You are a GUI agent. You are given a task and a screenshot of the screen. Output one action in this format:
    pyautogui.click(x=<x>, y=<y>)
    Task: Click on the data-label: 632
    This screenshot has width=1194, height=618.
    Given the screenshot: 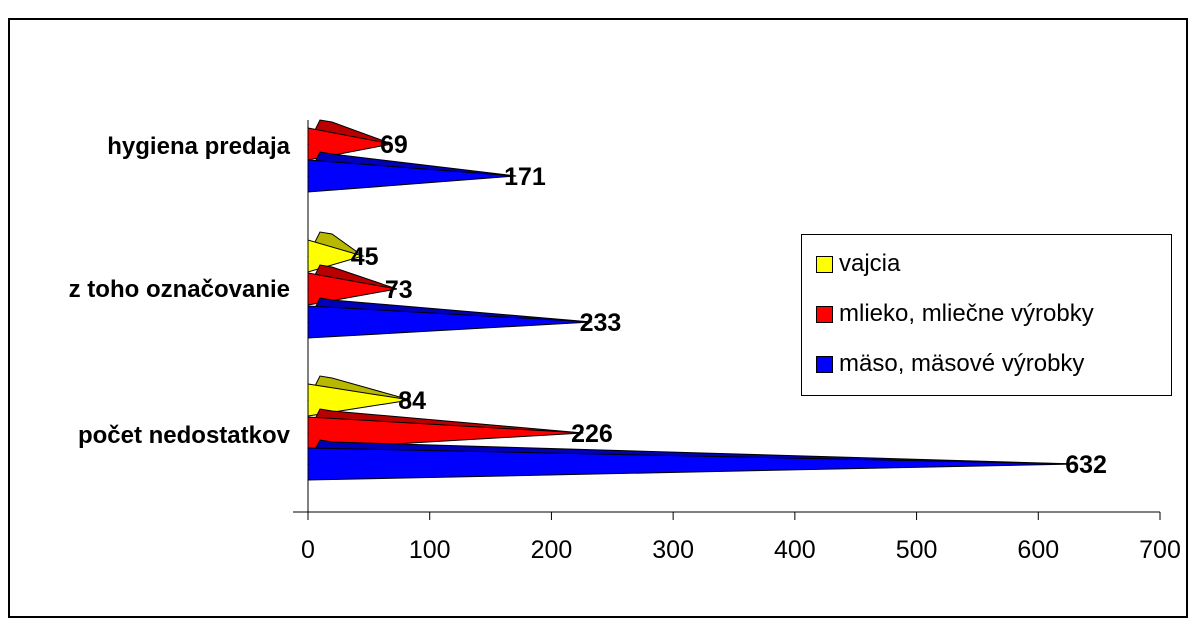 What is the action you would take?
    pyautogui.click(x=1086, y=465)
    